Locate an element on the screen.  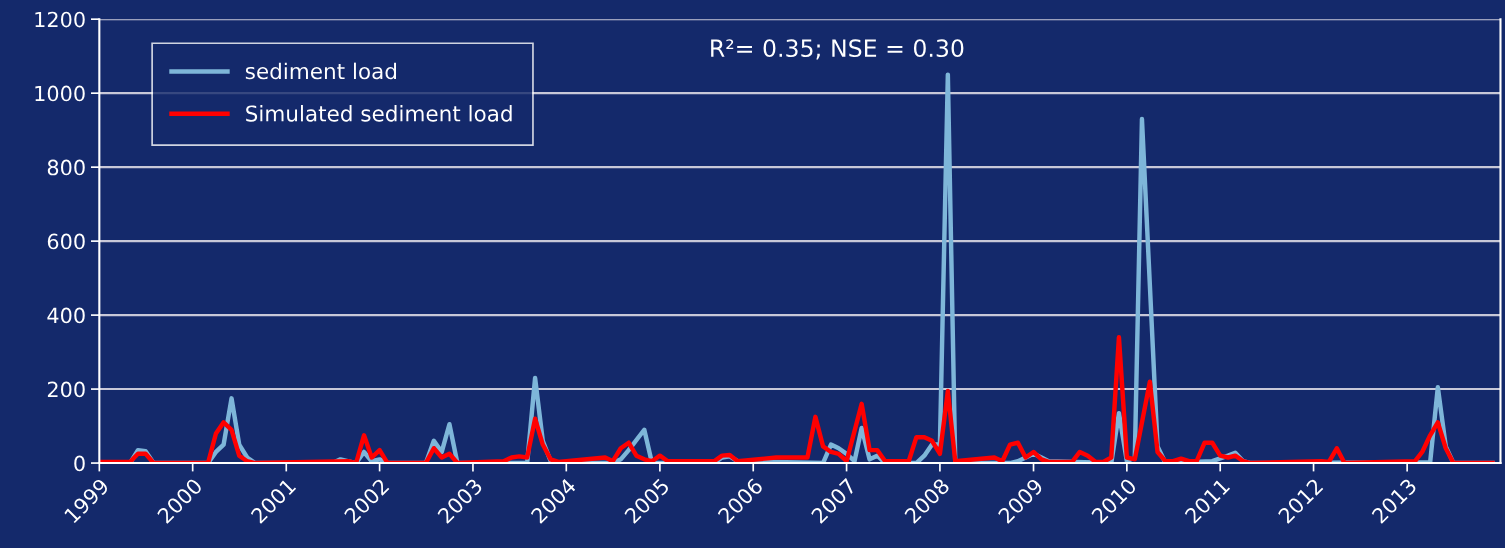
legend-label: Simulated sediment load is located at coordinates (379, 113).